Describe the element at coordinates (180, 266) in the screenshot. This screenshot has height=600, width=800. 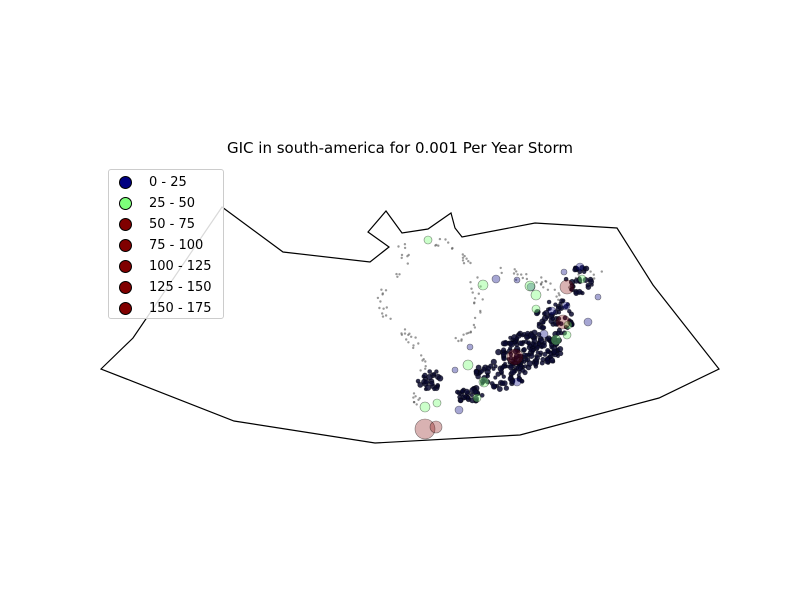
I see `legend-label: 100 - 125` at that location.